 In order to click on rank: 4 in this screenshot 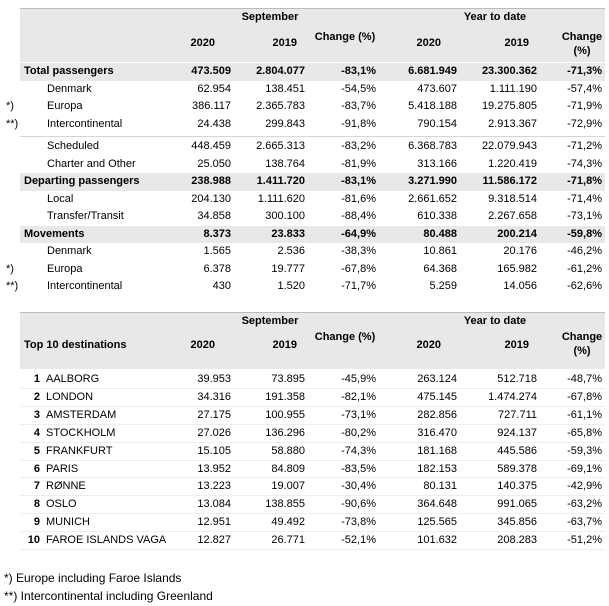, I will do `click(36, 432)`.